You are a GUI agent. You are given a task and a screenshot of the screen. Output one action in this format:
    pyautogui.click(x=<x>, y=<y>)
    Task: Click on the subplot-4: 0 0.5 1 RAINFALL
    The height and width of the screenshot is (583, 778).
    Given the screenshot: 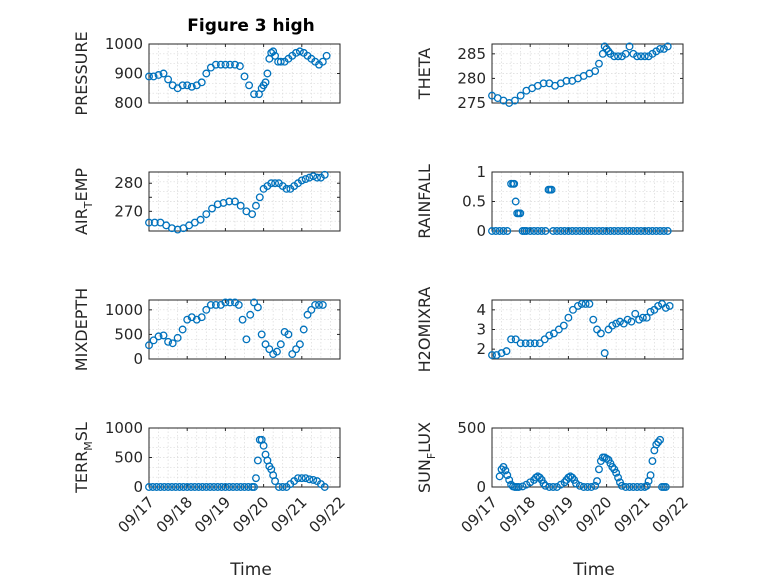 What is the action you would take?
    pyautogui.click(x=549, y=201)
    